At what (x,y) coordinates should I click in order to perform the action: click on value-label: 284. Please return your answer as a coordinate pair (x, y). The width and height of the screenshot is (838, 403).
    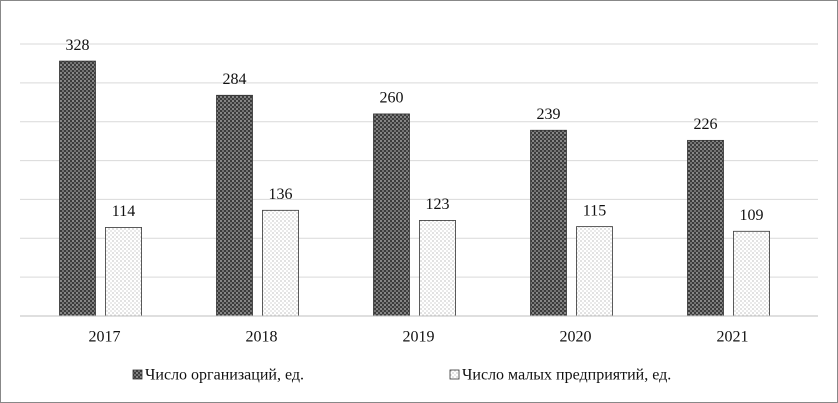
    Looking at the image, I should click on (235, 79).